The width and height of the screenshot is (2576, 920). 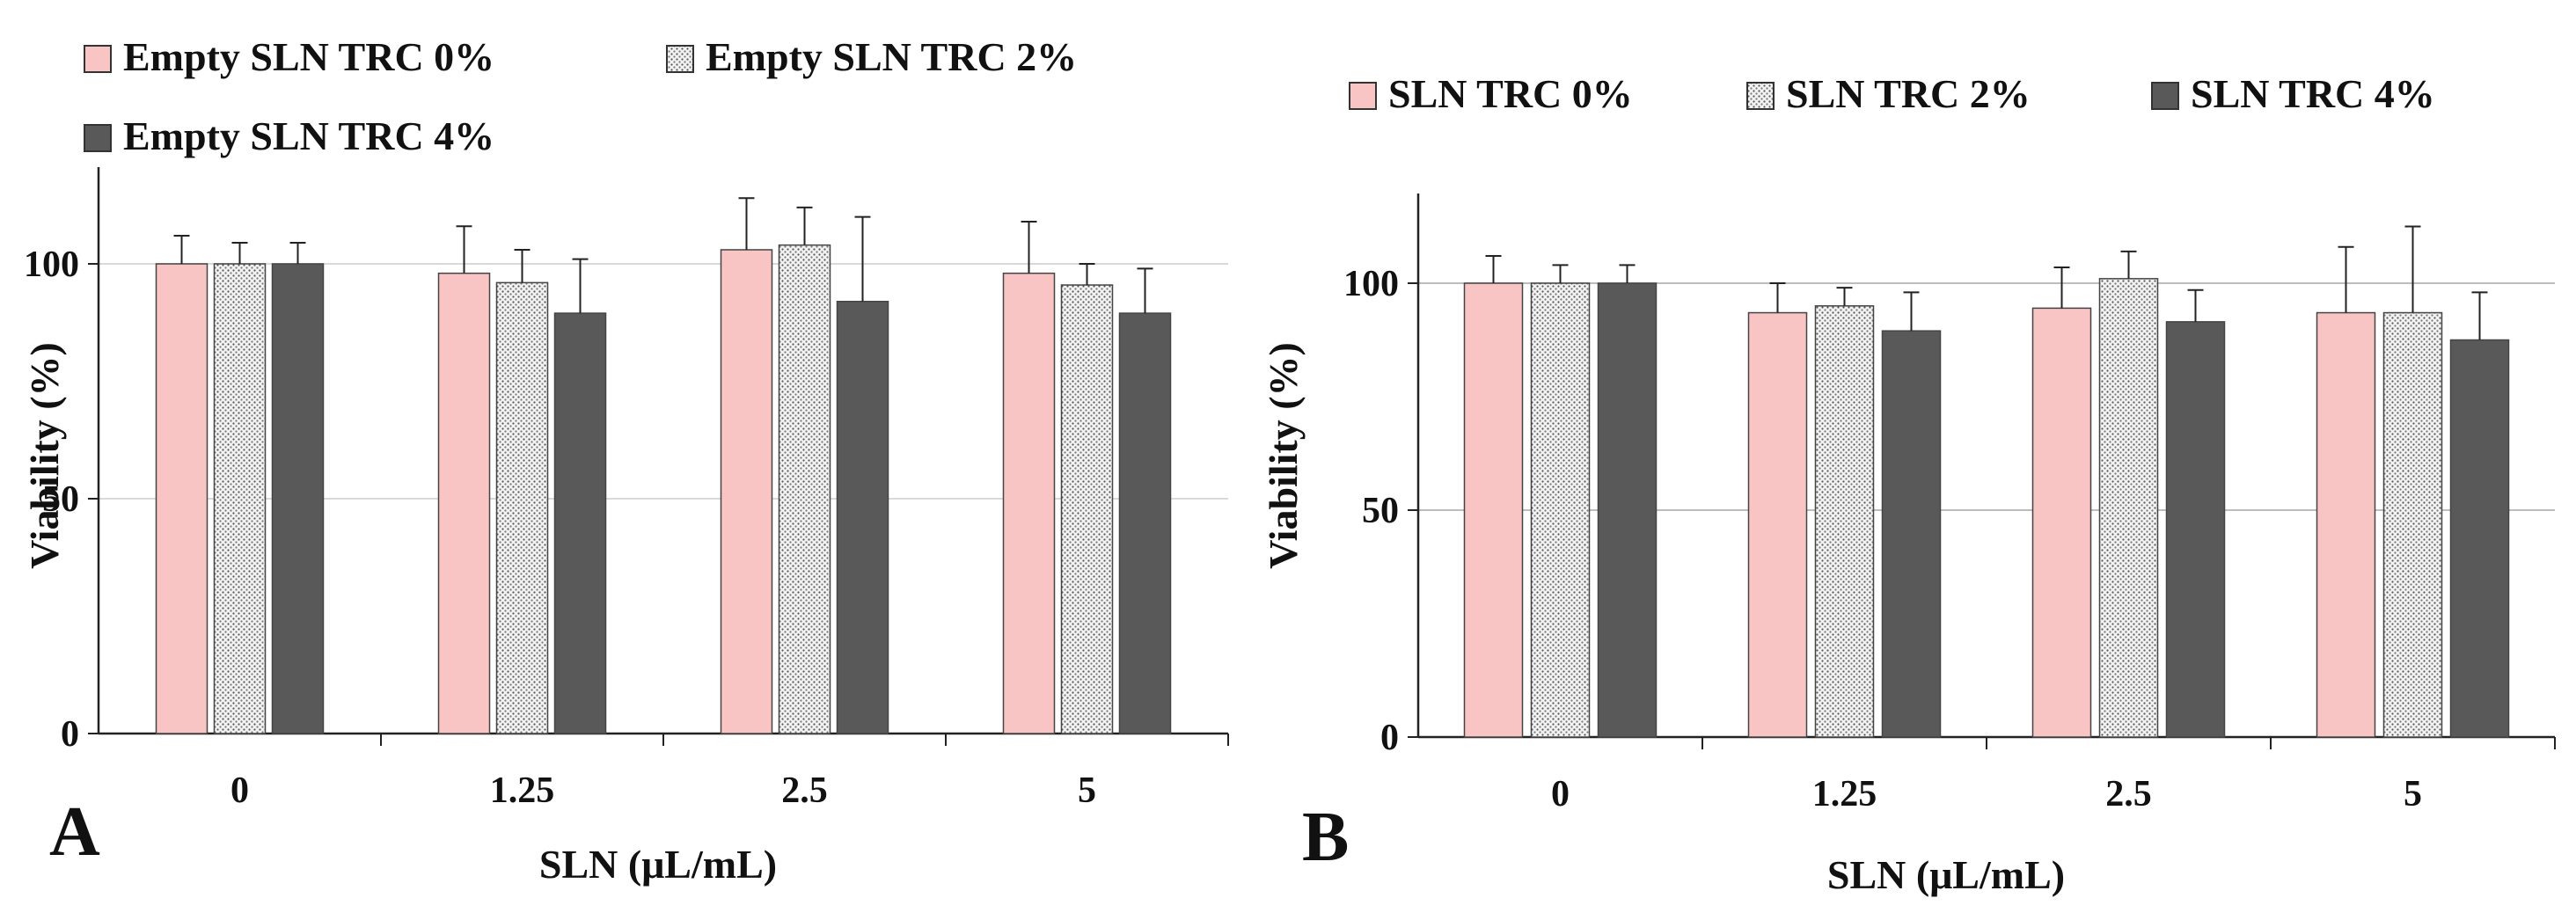 What do you see at coordinates (1627, 510) in the screenshot?
I see `bar-b-s2-c0` at bounding box center [1627, 510].